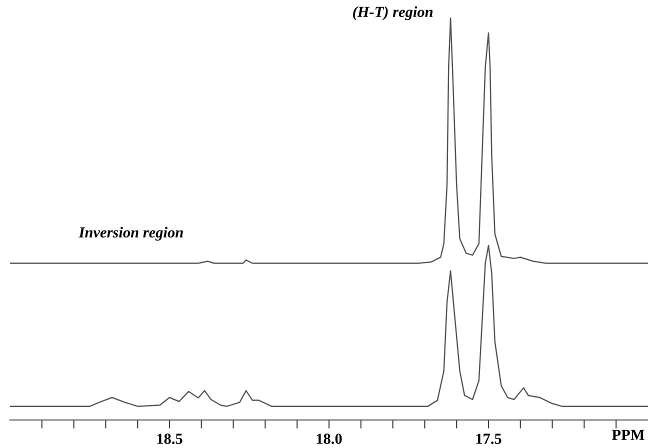 The height and width of the screenshot is (448, 648). What do you see at coordinates (169, 439) in the screenshot?
I see `x-tick-label: 18.5` at bounding box center [169, 439].